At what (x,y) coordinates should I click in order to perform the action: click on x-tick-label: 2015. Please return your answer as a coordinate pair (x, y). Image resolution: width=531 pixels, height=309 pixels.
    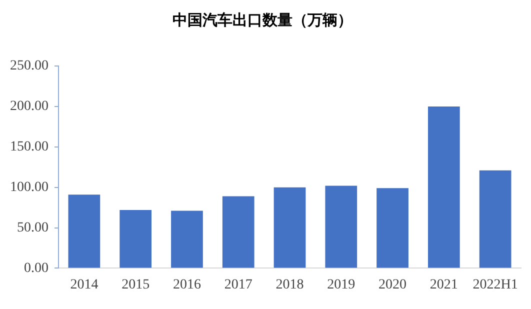
    Looking at the image, I should click on (136, 284).